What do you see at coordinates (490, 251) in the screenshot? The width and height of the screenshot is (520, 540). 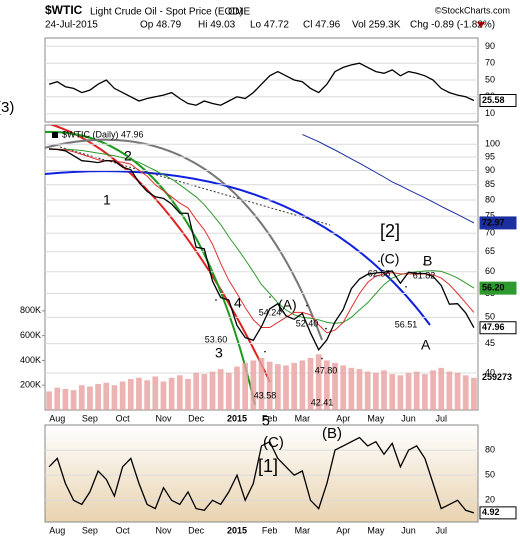 I see `y-tick-label: 65` at bounding box center [490, 251].